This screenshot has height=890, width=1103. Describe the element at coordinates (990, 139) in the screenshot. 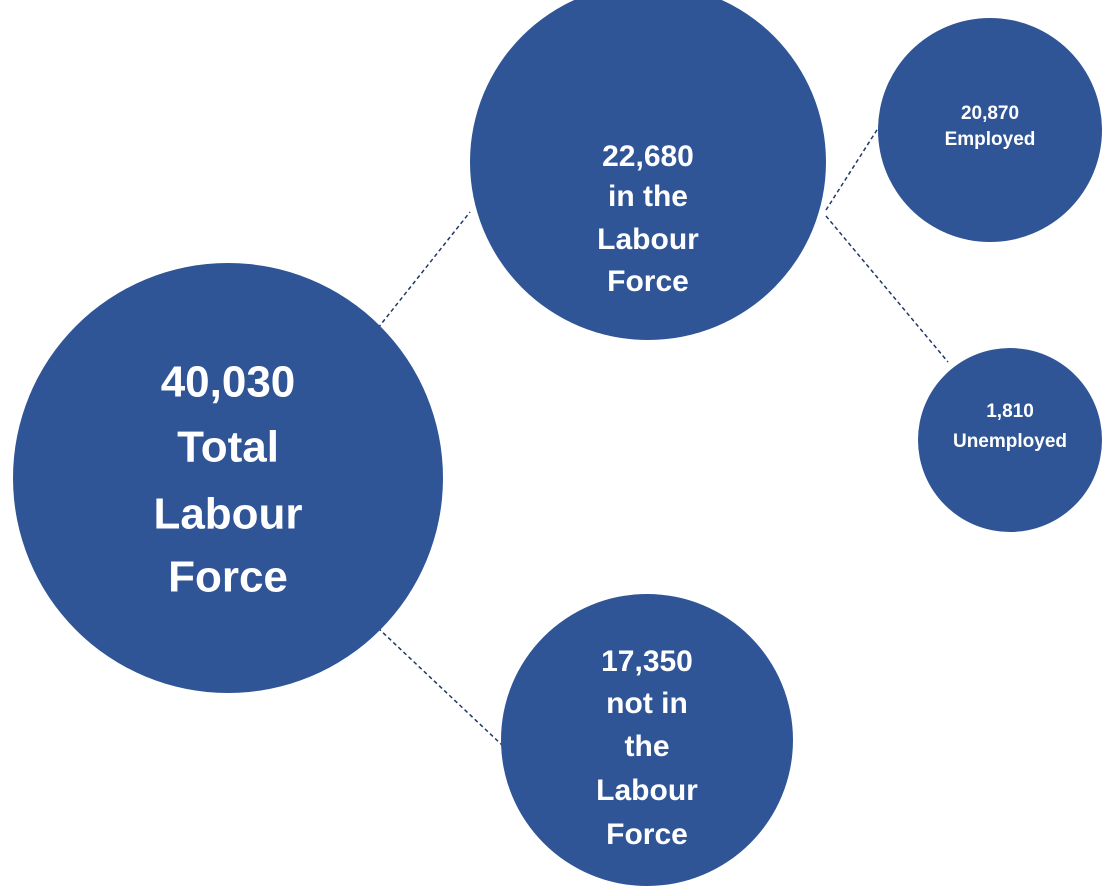

I see `node-label: Employed` at that location.